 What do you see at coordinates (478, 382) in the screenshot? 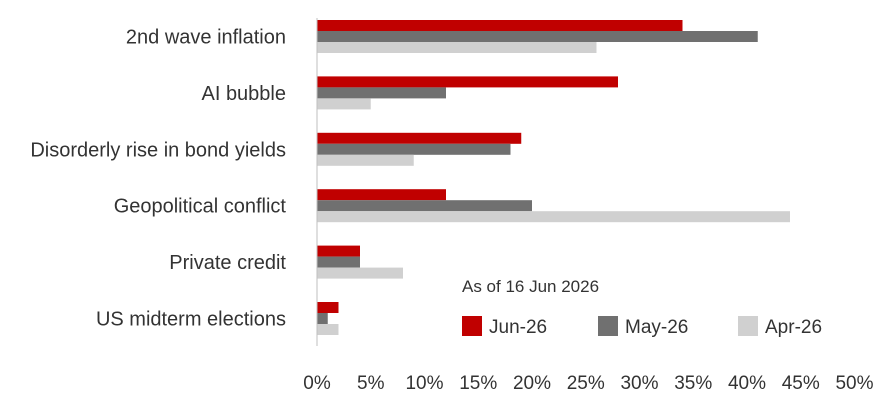
I see `x-tick-label: 15%` at bounding box center [478, 382].